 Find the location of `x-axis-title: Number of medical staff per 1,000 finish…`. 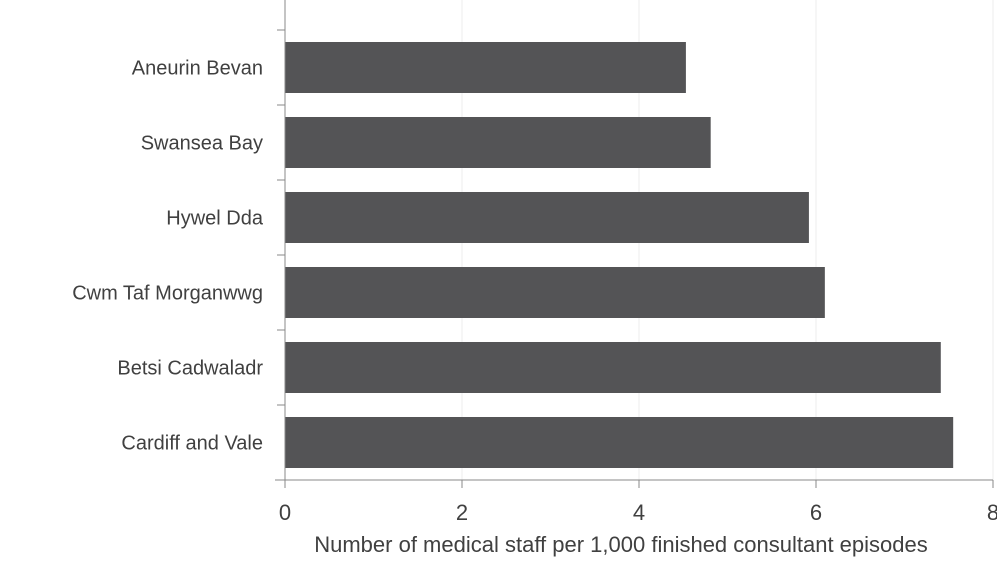

x-axis-title: Number of medical staff per 1,000 finish… is located at coordinates (621, 544).